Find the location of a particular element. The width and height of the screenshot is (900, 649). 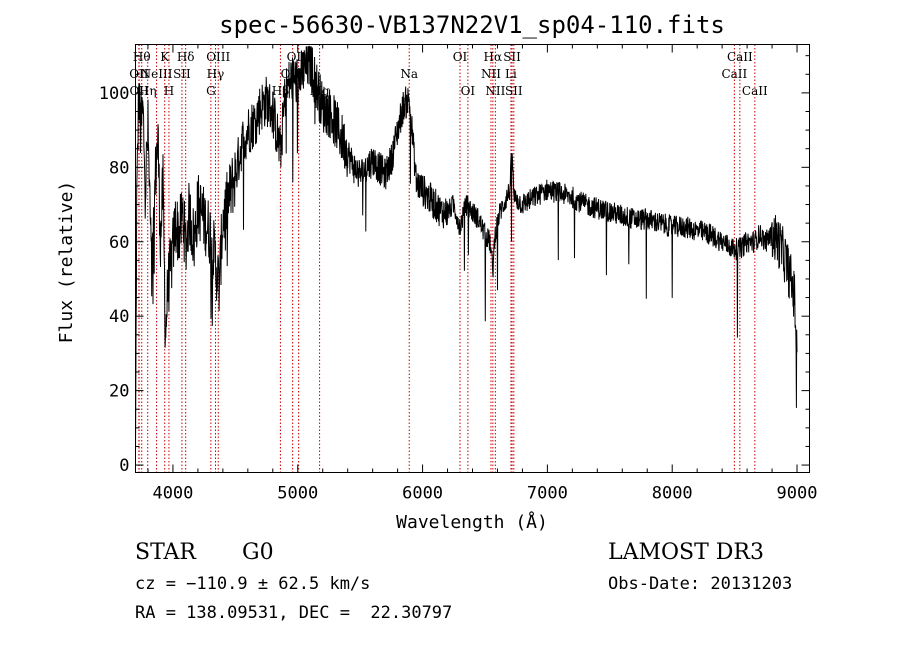

object-subclass: G0 is located at coordinates (258, 552).